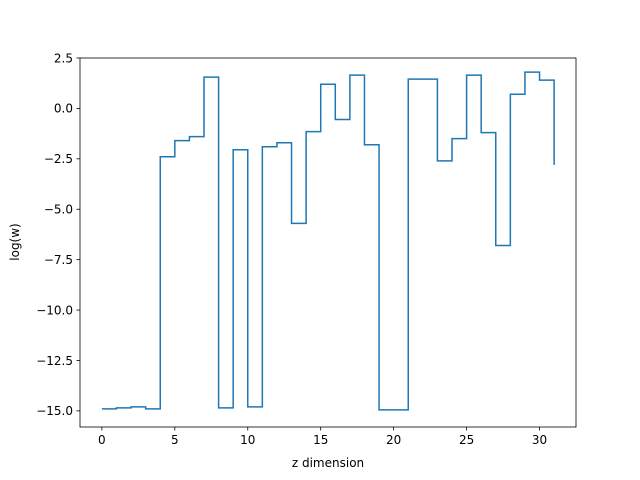  Describe the element at coordinates (58, 234) in the screenshot. I see `y-axis: 2.5 0.0 −2.5 −5.0 −7.5 −10.0 −12.5 −15.0` at that location.